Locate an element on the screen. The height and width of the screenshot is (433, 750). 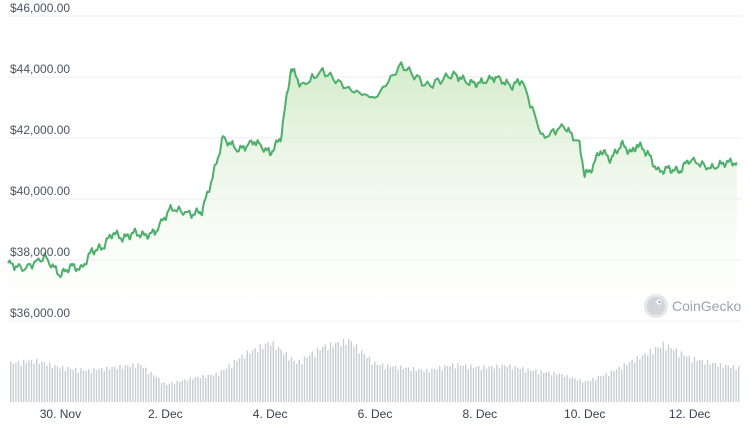
x-tick-label: 12. Dec is located at coordinates (689, 414).